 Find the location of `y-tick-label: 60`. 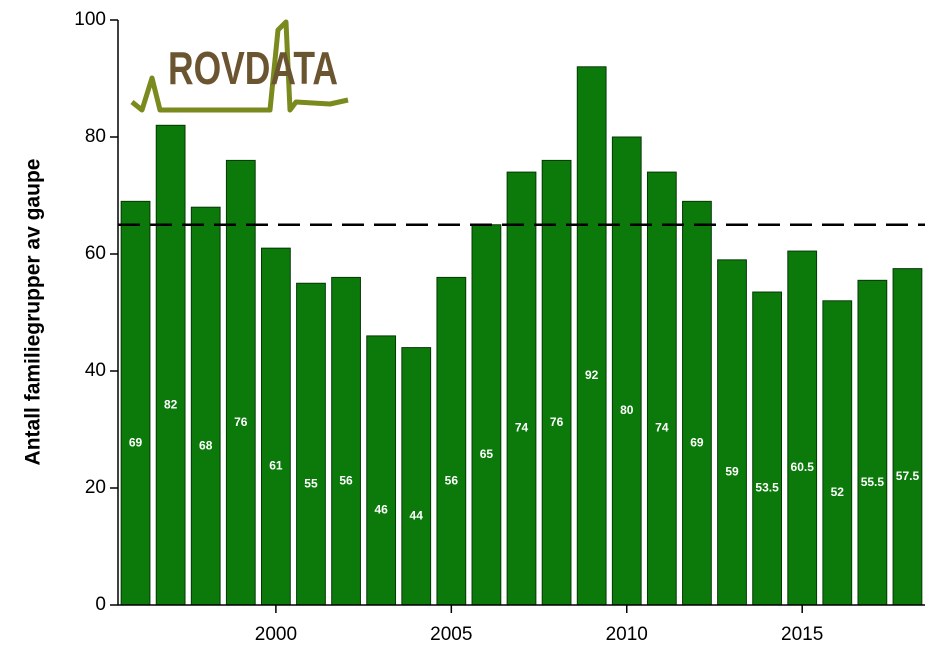

y-tick-label: 60 is located at coordinates (95, 253).